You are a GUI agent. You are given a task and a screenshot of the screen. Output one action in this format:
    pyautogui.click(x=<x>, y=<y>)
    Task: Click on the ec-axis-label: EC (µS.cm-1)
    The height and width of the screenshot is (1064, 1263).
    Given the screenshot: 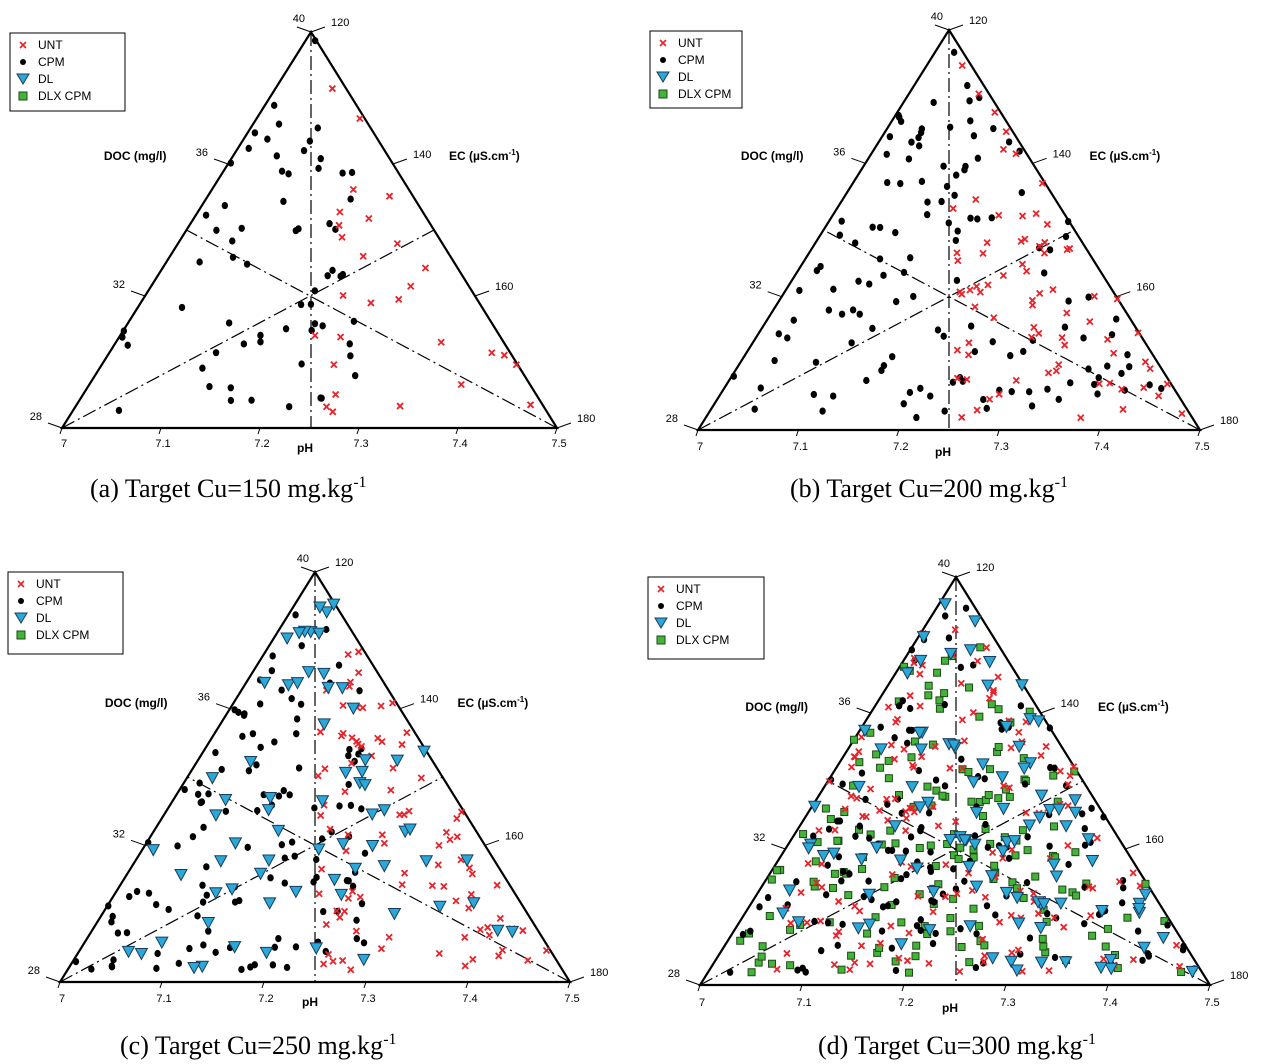 What is the action you would take?
    pyautogui.click(x=484, y=155)
    